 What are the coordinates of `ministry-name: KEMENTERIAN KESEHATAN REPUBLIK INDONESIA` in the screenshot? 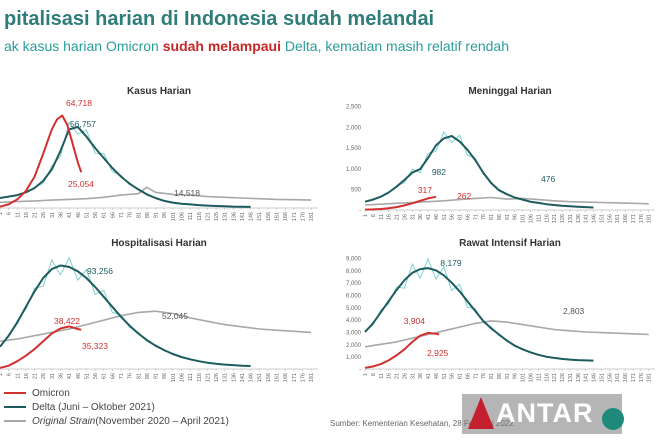 It's located at (648, 414).